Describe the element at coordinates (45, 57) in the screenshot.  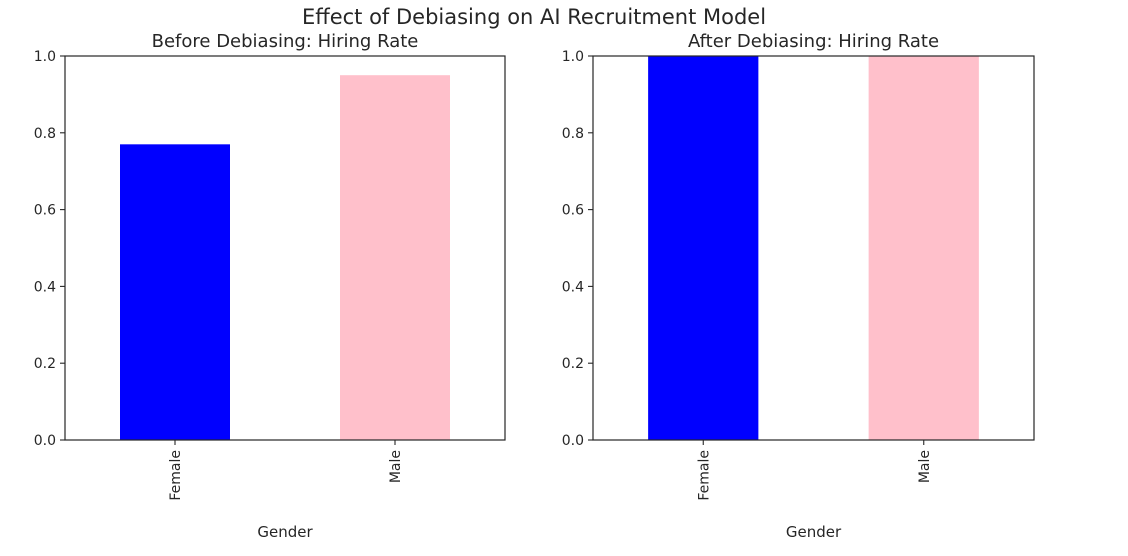
I see `before-ytick-label: 1.0` at that location.